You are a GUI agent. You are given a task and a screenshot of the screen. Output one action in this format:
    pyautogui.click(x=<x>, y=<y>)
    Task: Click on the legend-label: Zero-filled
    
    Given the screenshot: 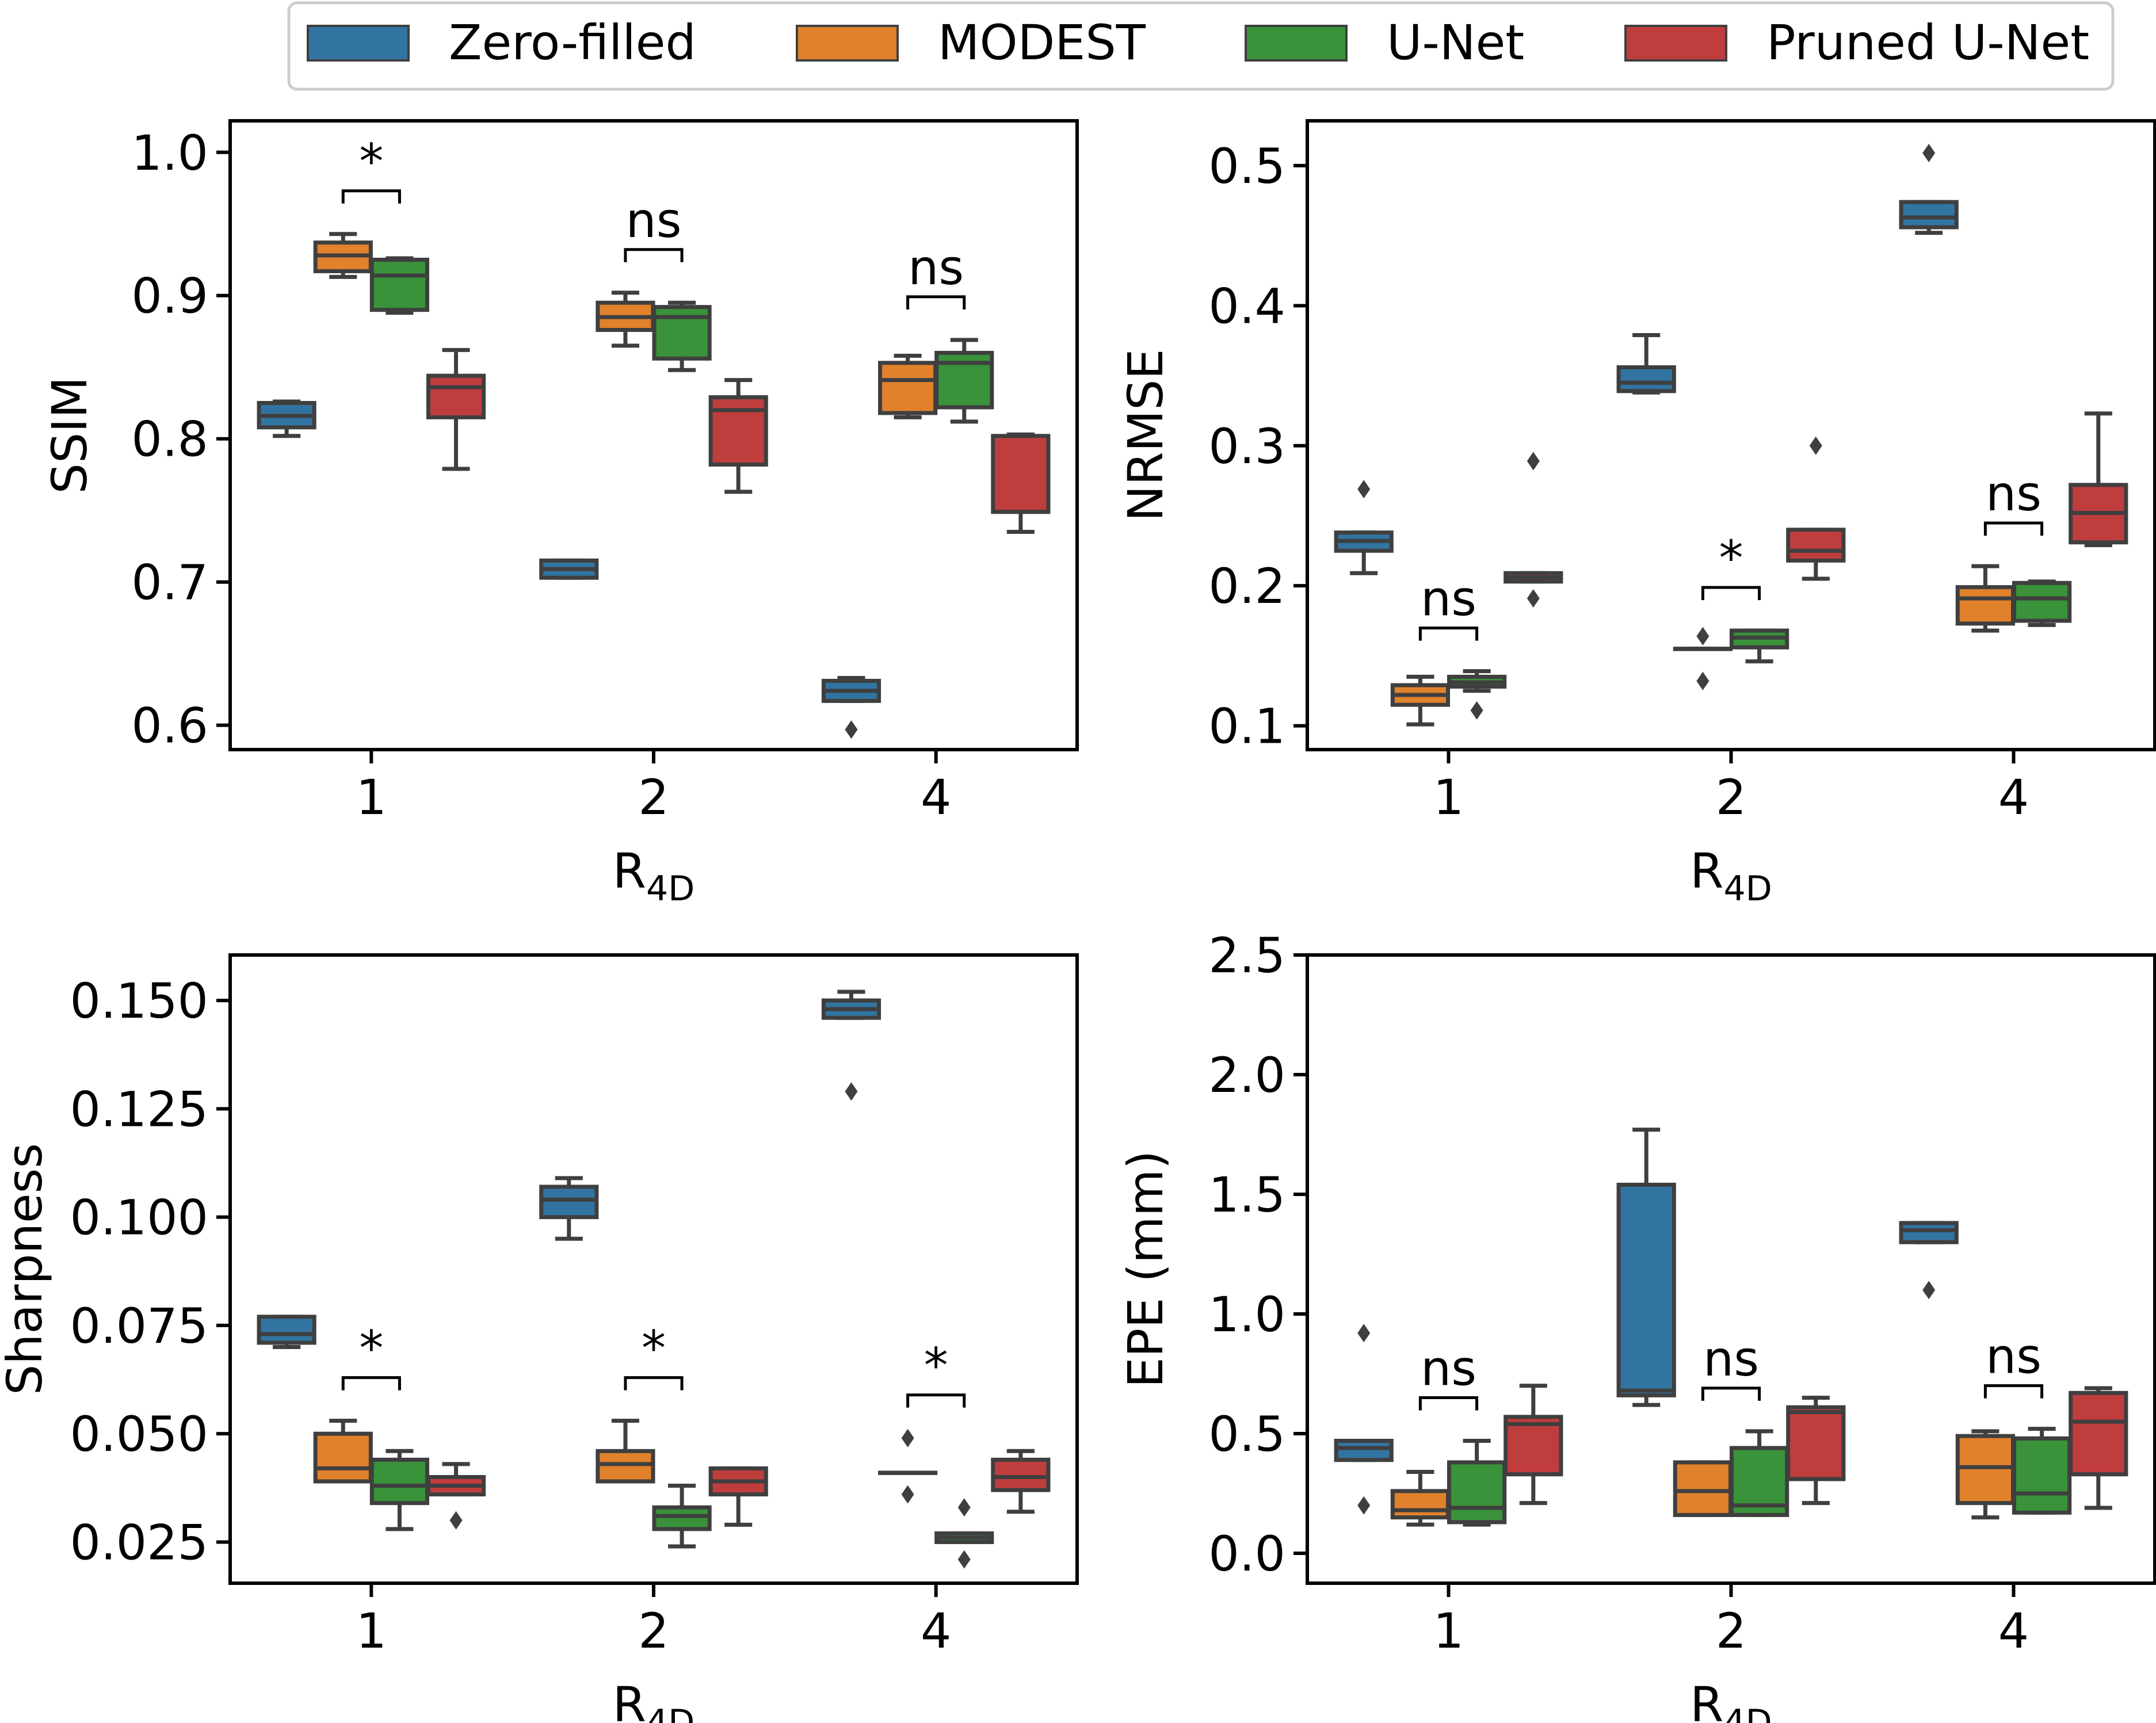 What is the action you would take?
    pyautogui.click(x=572, y=42)
    